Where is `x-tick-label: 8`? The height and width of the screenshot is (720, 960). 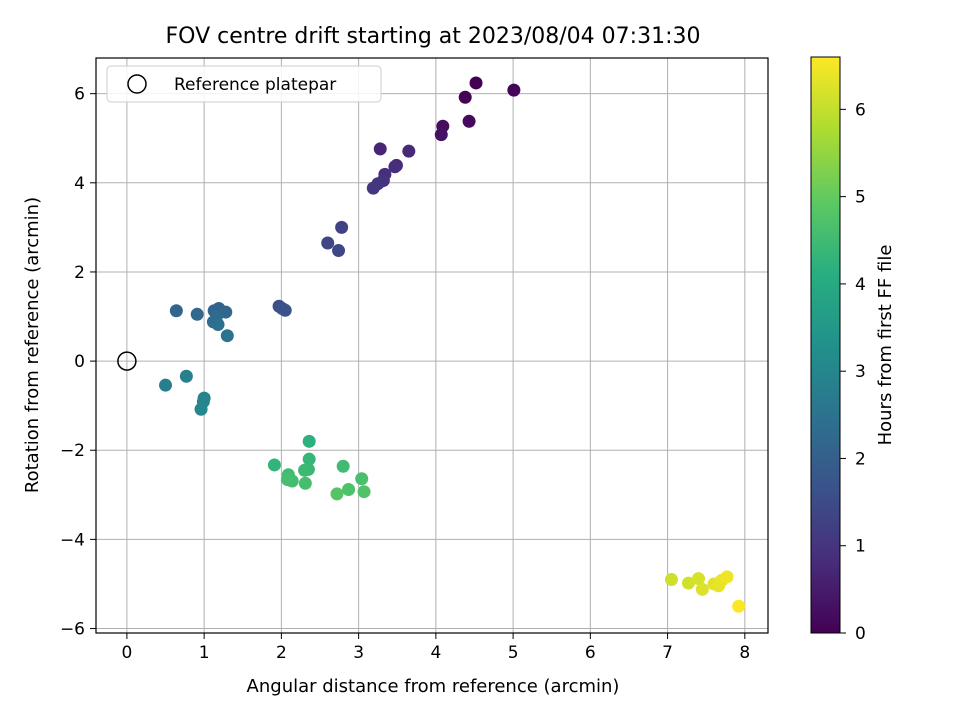 x-tick-label: 8 is located at coordinates (744, 653).